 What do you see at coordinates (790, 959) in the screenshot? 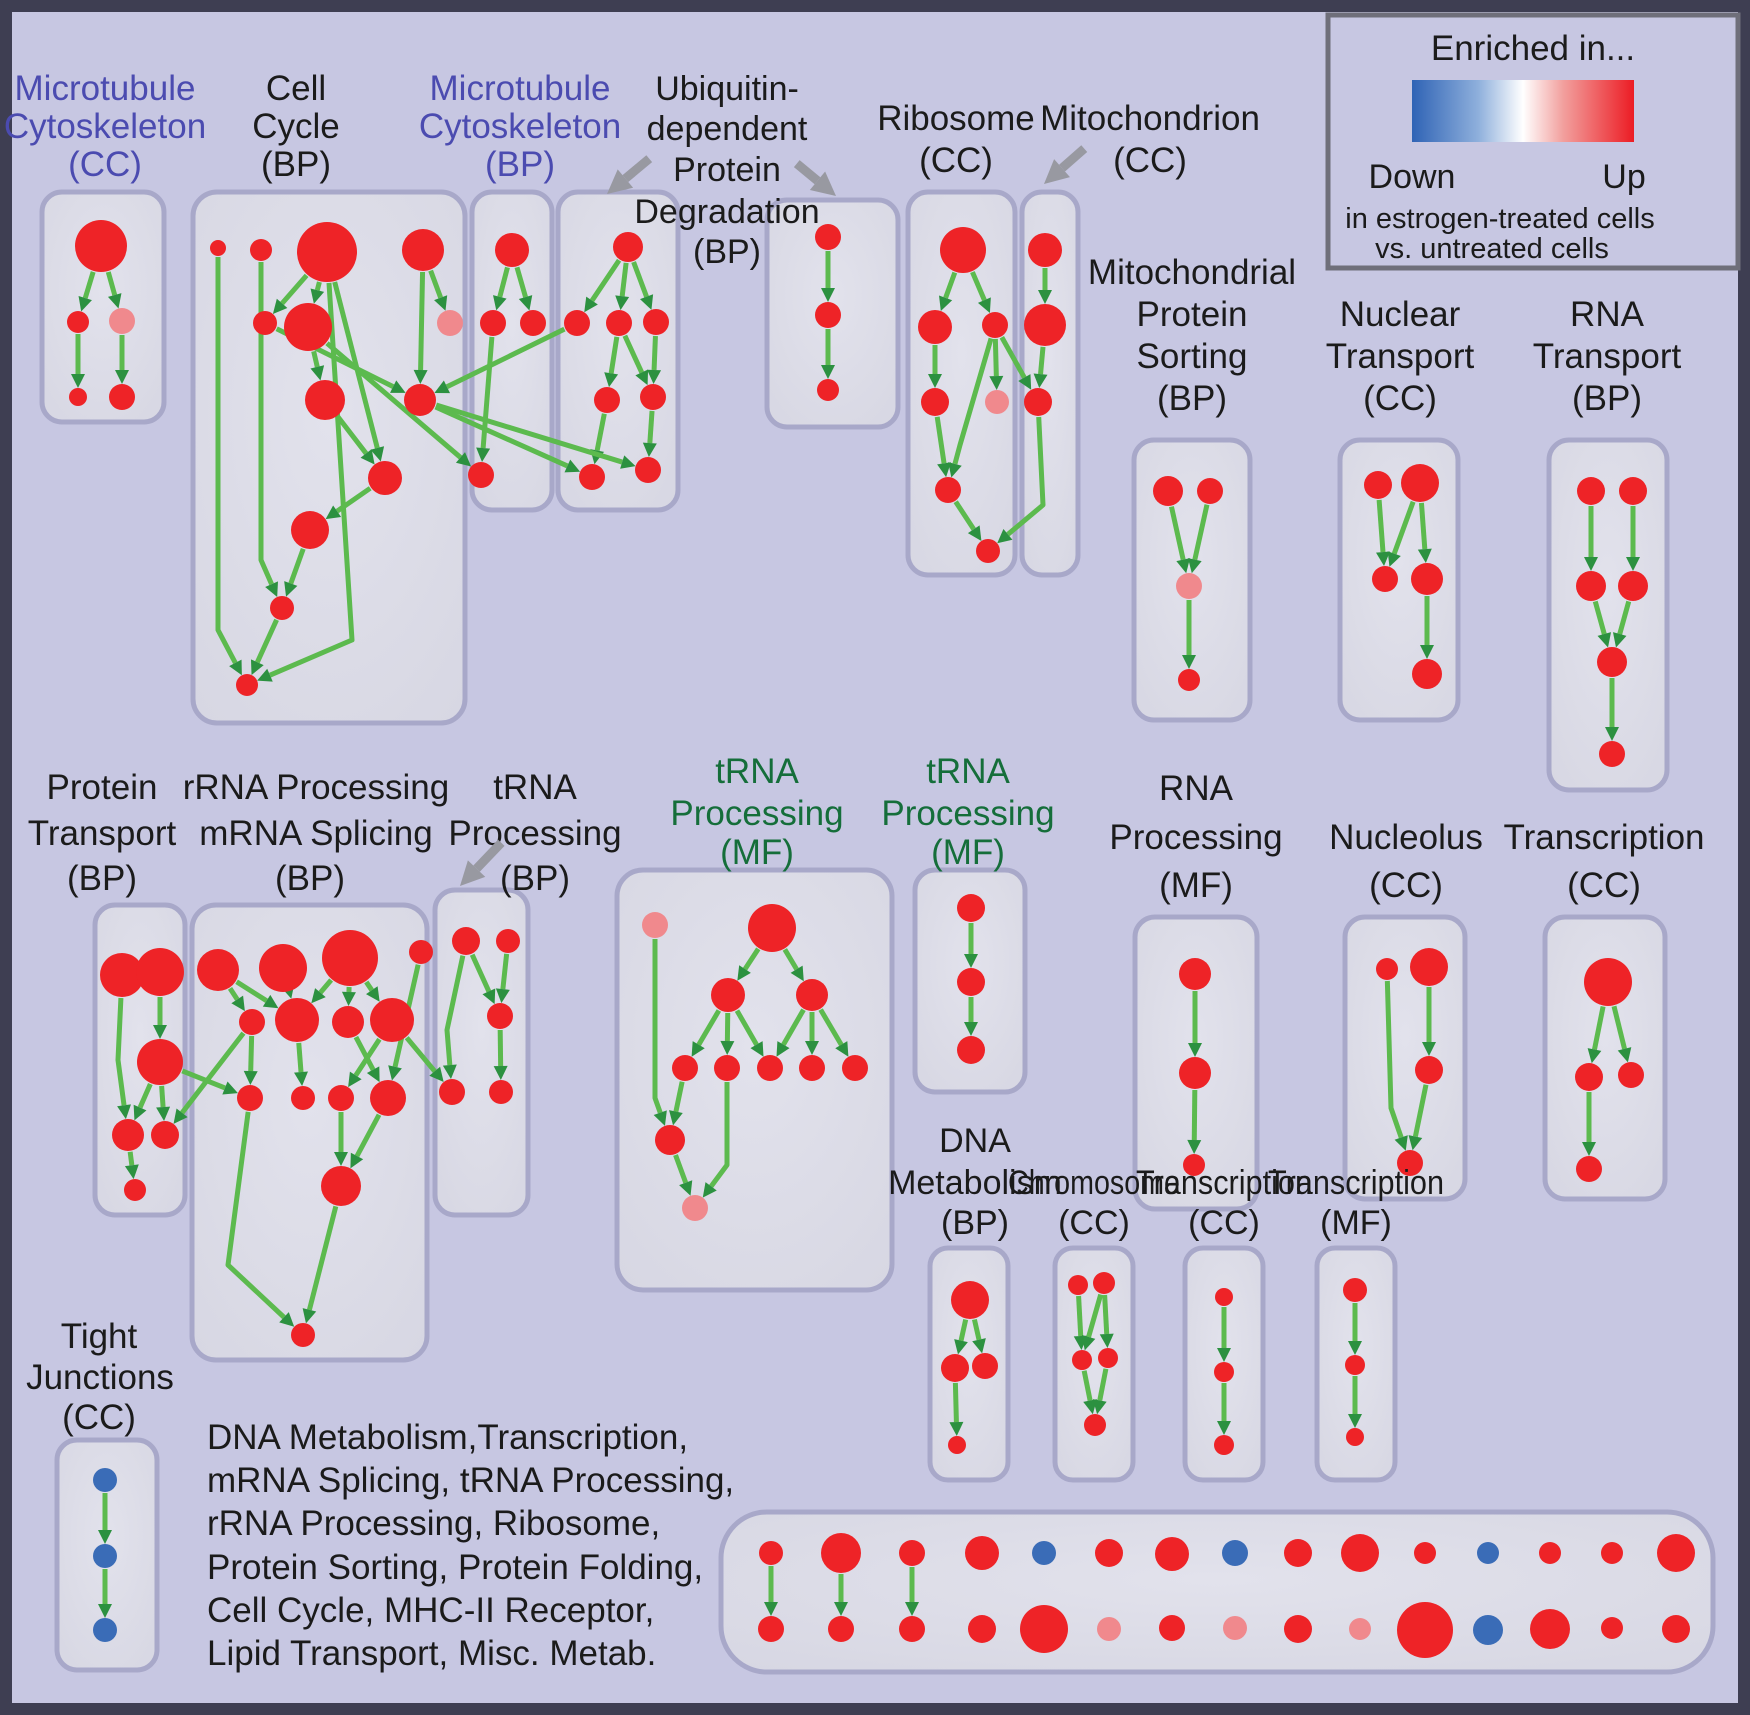
I see `edge-trnamf1-1-shaft` at bounding box center [790, 959].